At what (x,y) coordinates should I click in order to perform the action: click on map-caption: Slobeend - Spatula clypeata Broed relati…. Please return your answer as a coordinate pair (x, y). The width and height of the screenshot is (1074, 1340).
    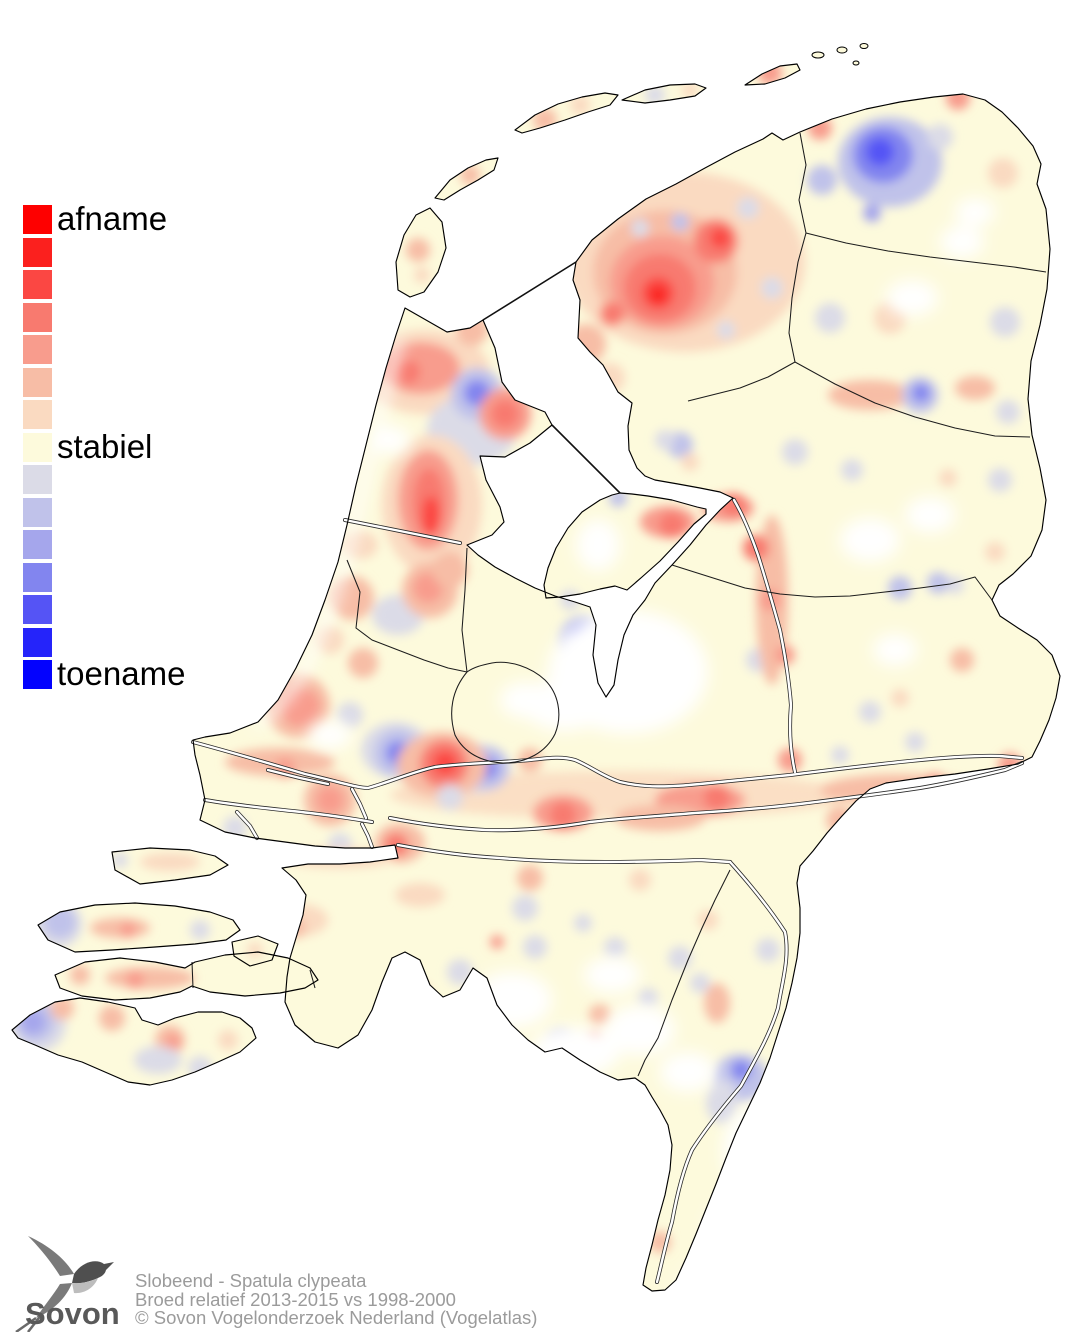
    Looking at the image, I should click on (336, 1299).